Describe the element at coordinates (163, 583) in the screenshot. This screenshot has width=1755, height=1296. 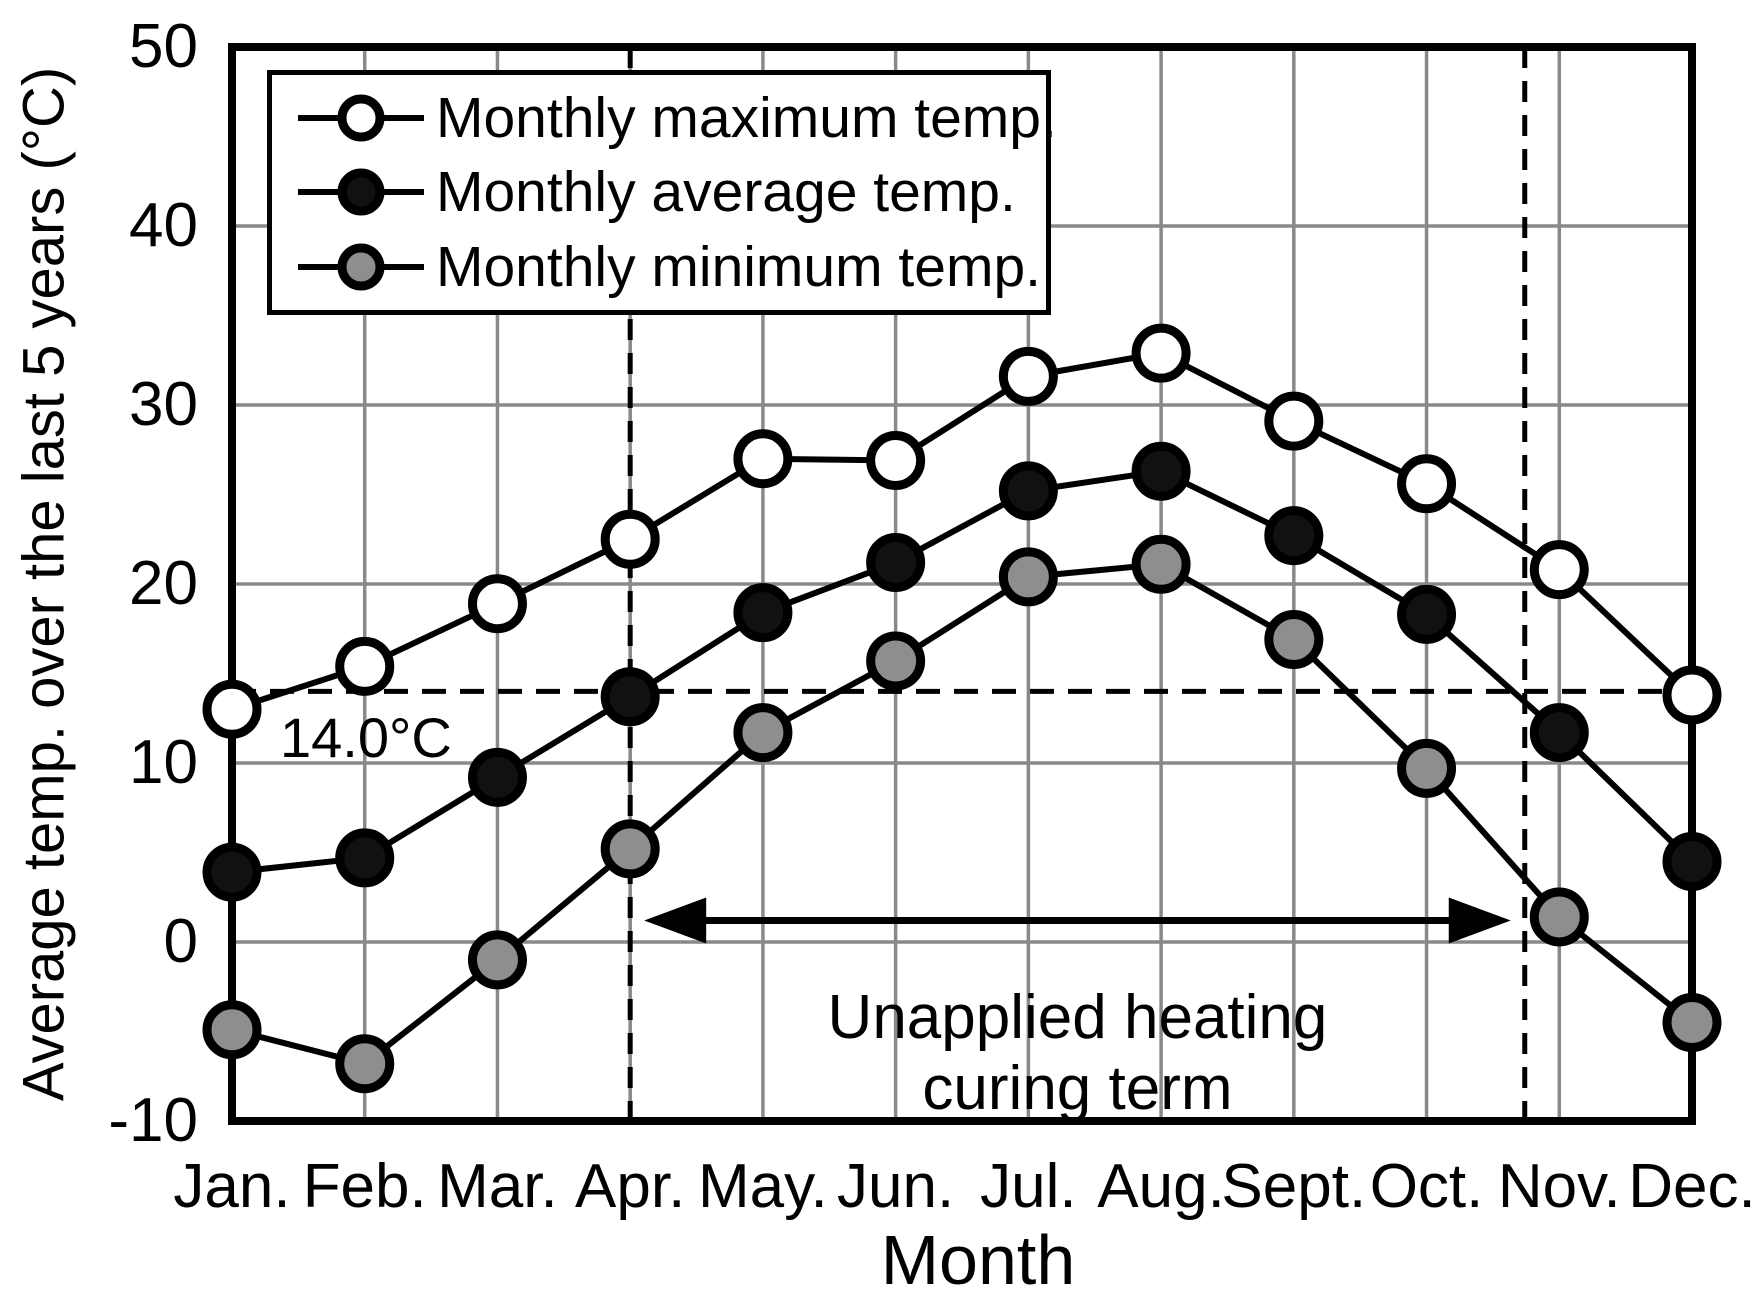
I see `y-tick-label: 20` at that location.